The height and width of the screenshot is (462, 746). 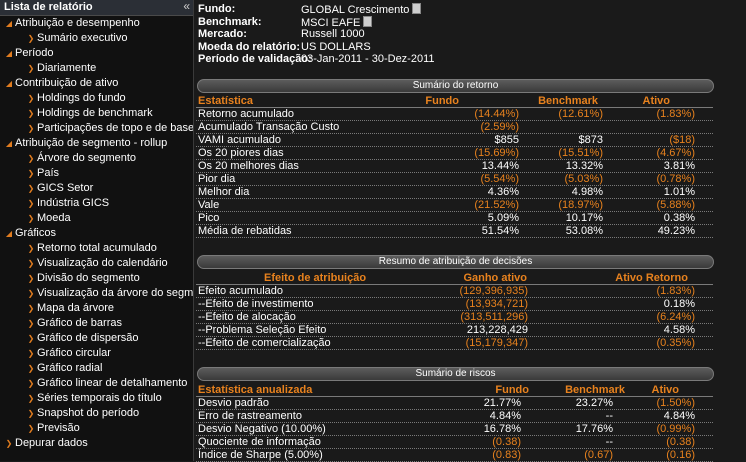 I want to click on sidebar-item: ❯ Previsão, so click(x=53, y=428).